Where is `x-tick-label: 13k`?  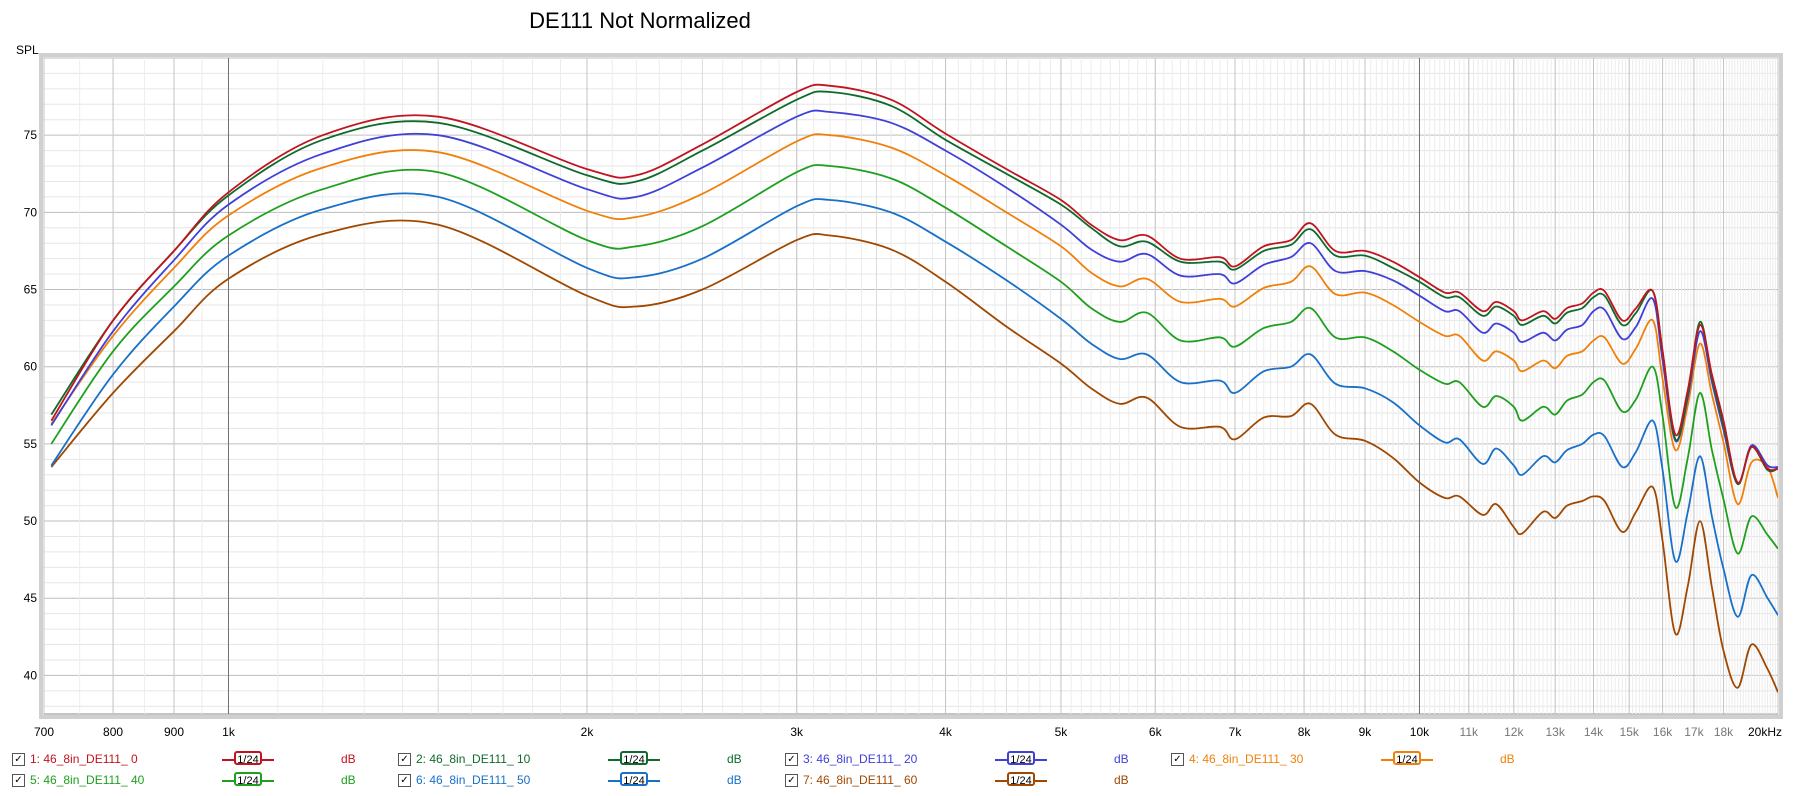 x-tick-label: 13k is located at coordinates (1556, 732).